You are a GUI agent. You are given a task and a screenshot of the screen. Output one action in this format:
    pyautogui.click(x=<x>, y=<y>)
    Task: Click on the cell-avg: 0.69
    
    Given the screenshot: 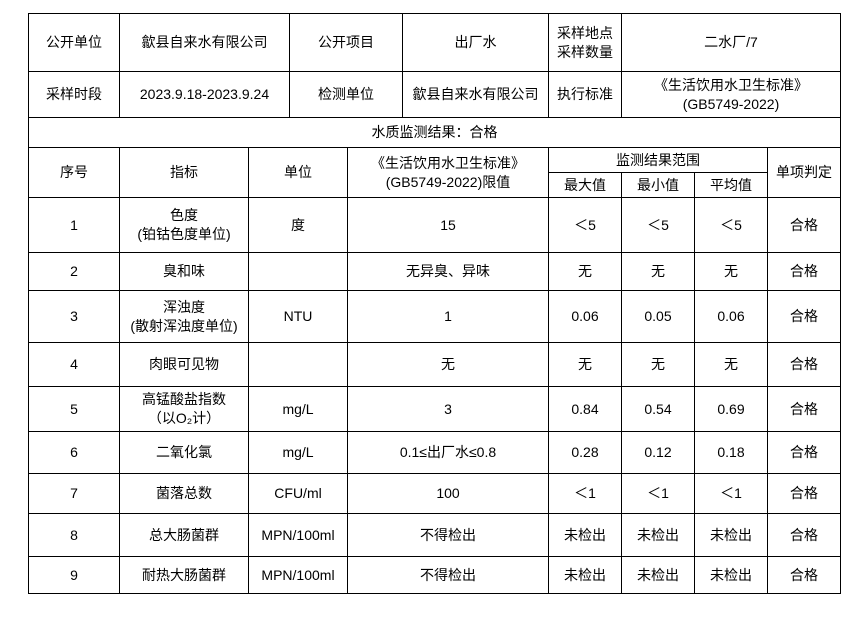 What is the action you would take?
    pyautogui.click(x=731, y=409)
    